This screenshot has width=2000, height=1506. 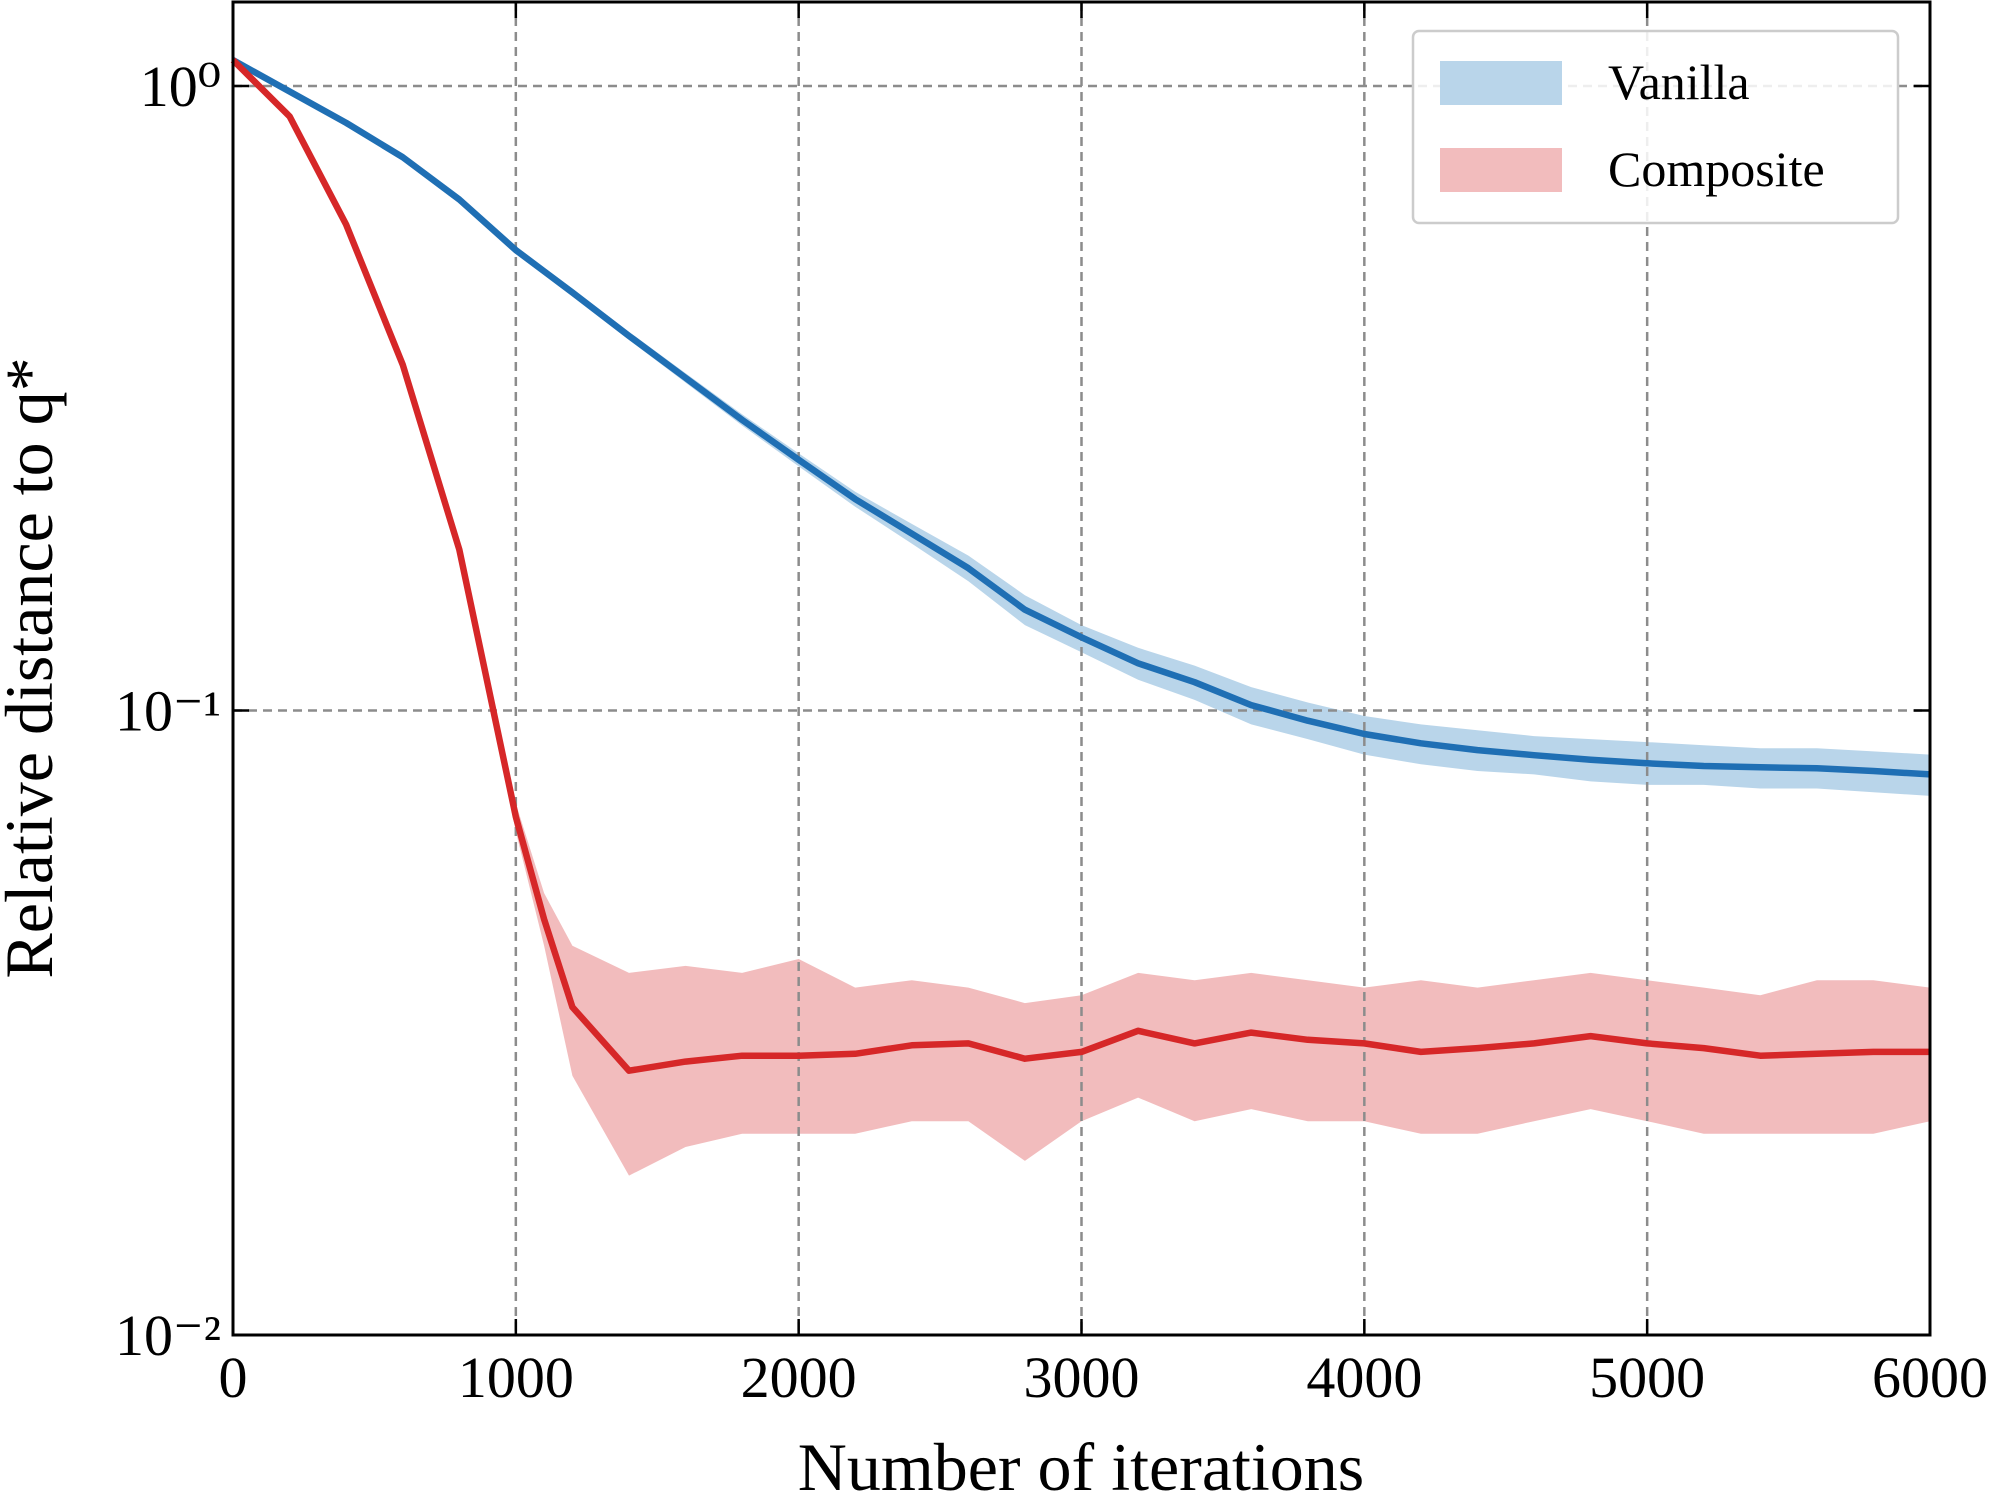 I want to click on x-tick-label: 5000, so click(x=1647, y=1377).